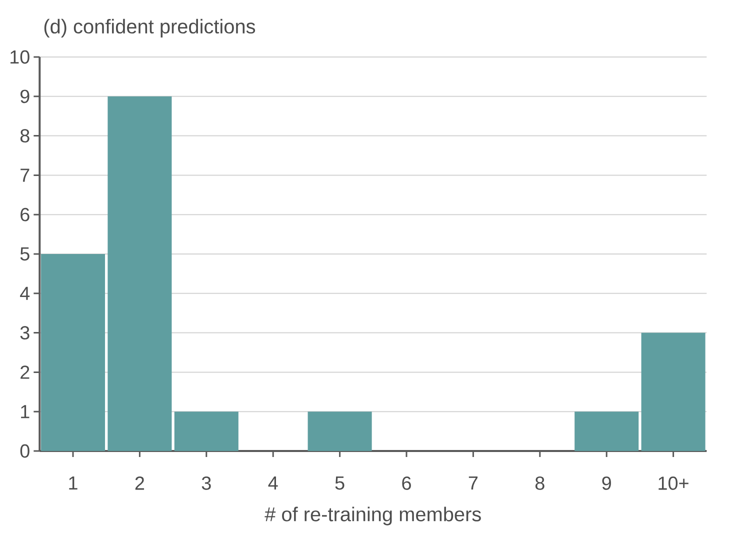 Image resolution: width=740 pixels, height=549 pixels. Describe the element at coordinates (206, 483) in the screenshot. I see `x-tick-label: 3` at that location.